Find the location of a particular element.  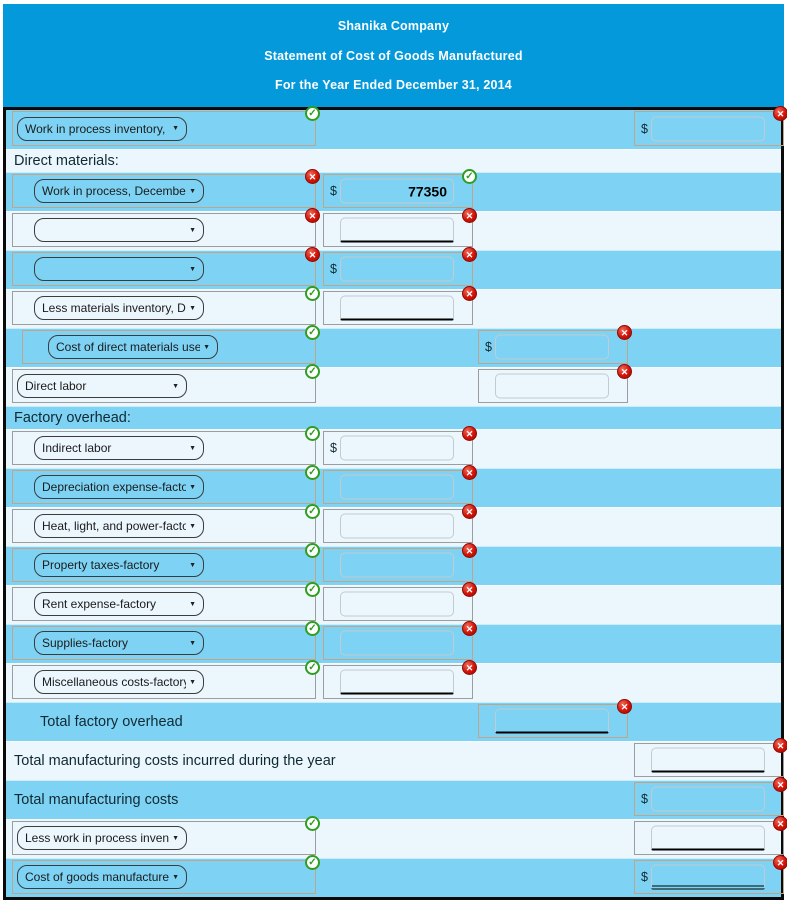

account-select: Depreciation expense-factory e▼ is located at coordinates (119, 487).